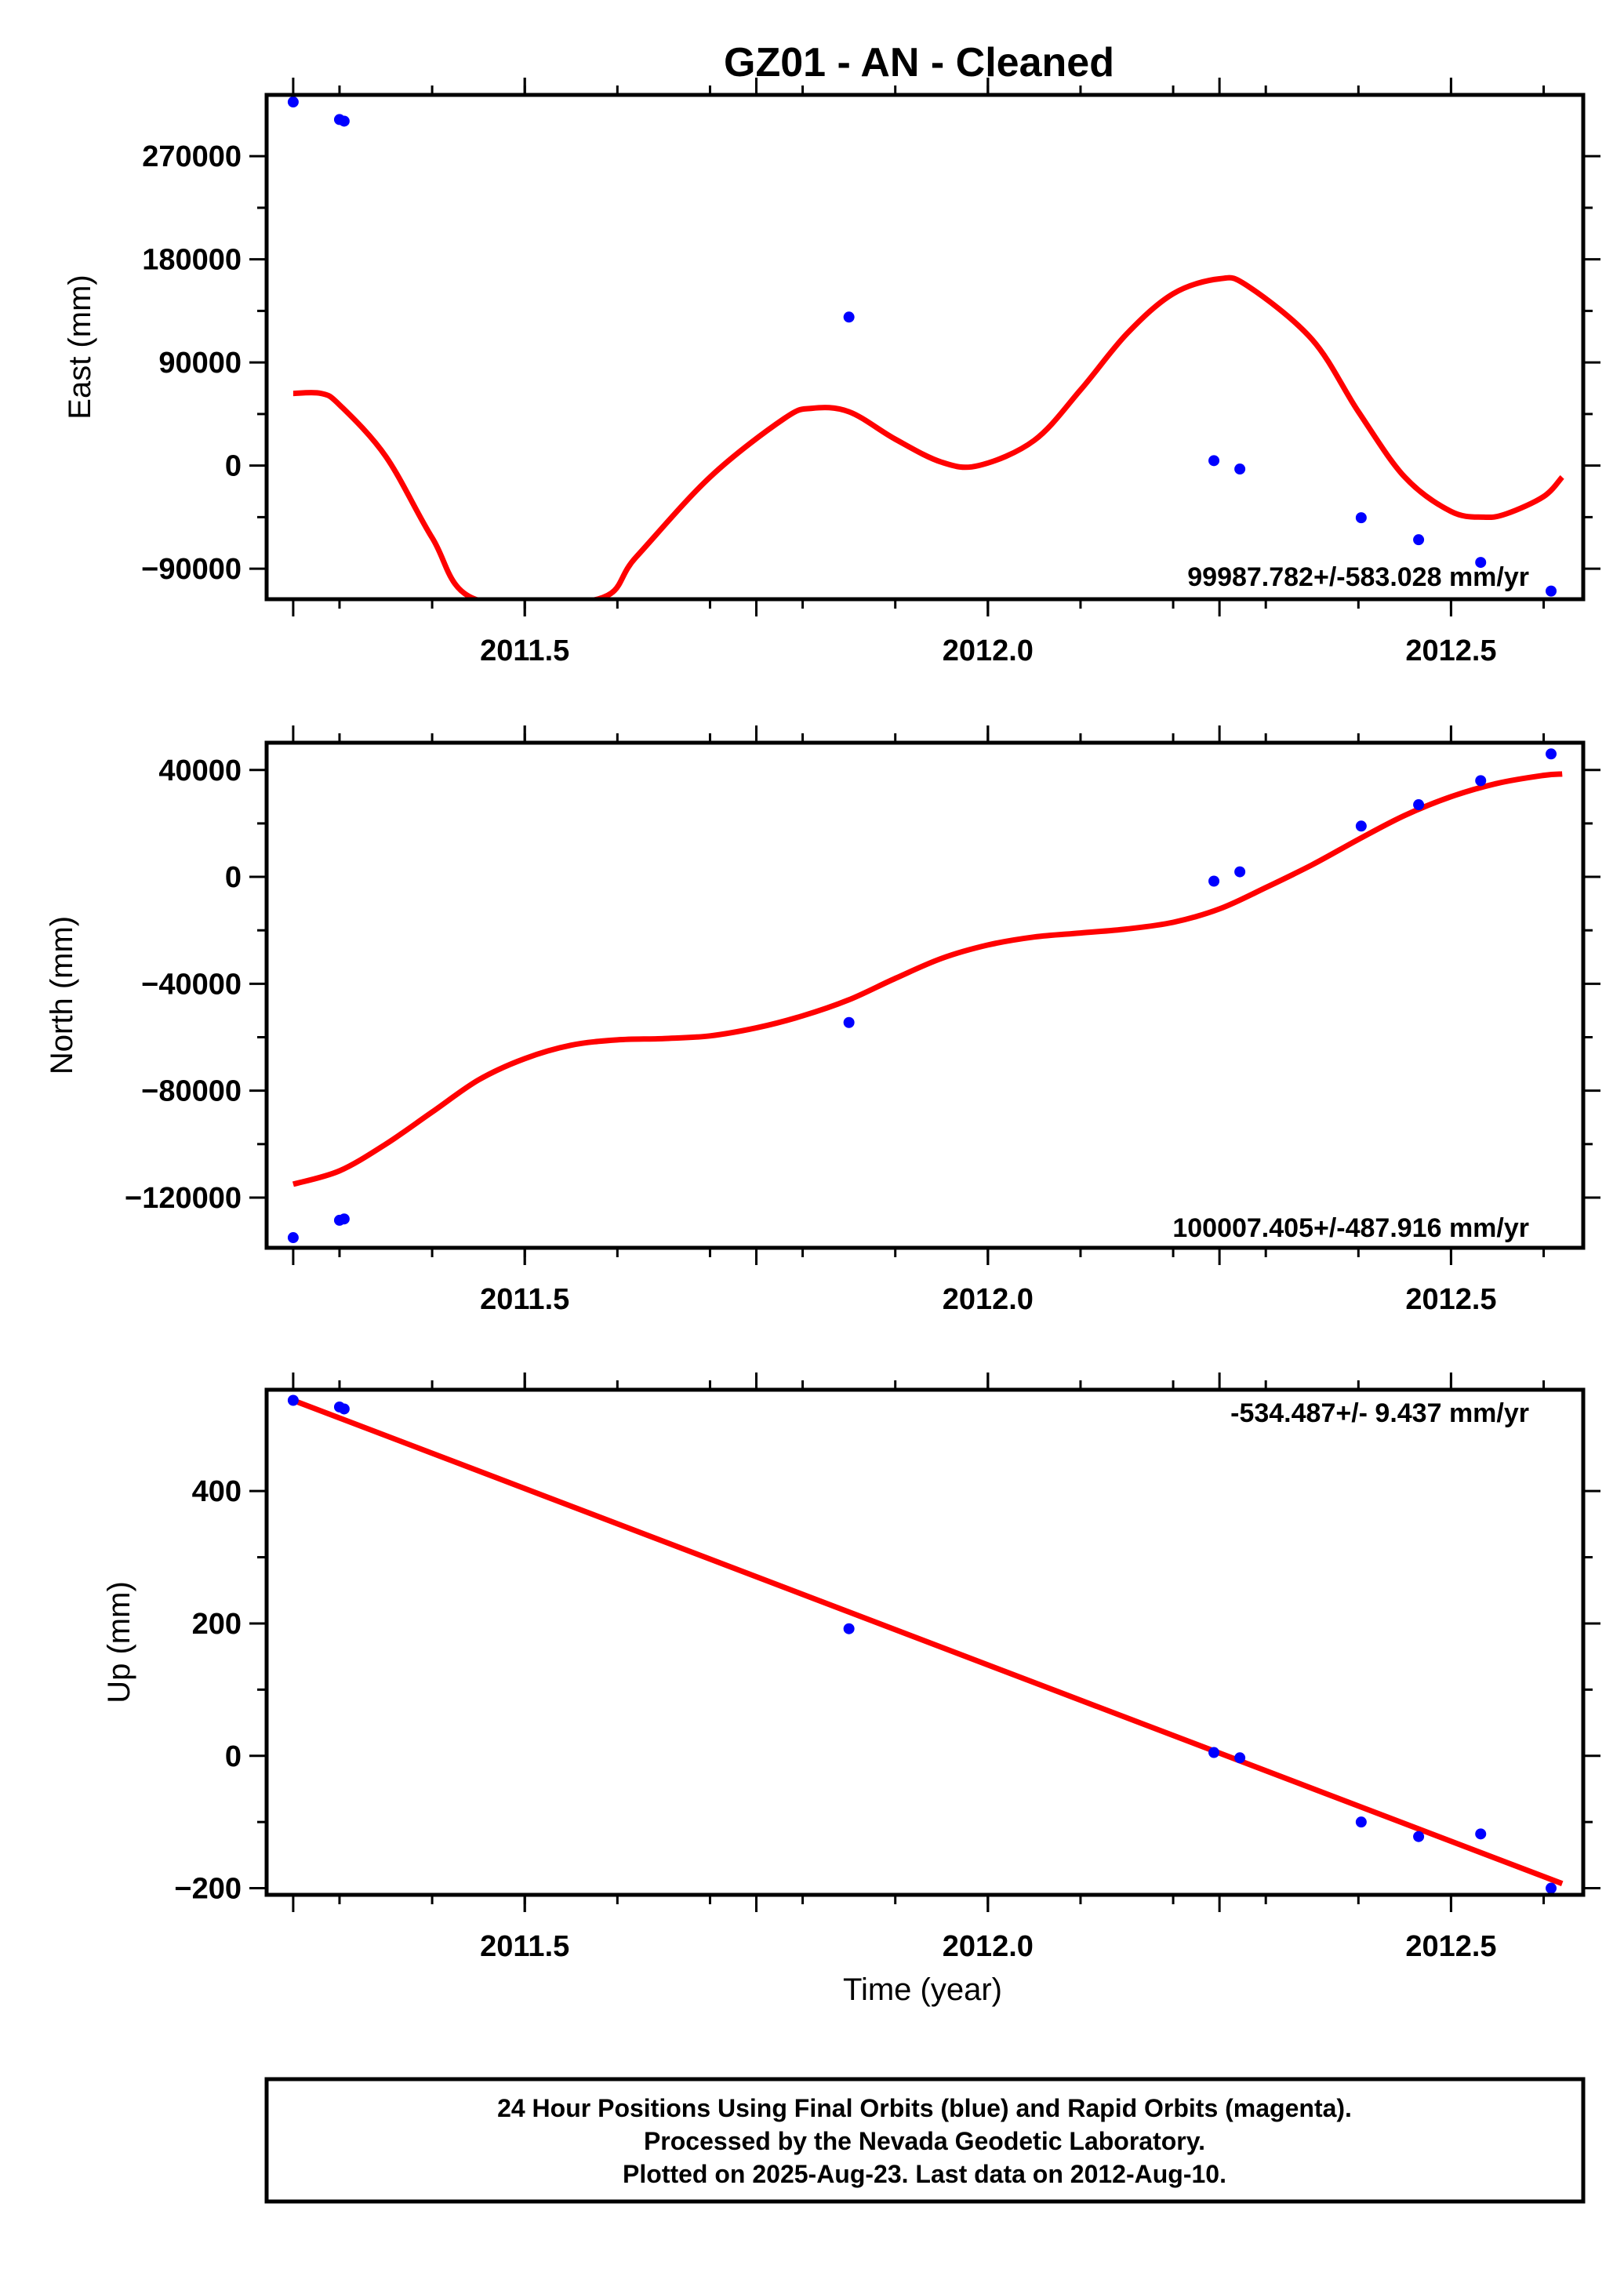  What do you see at coordinates (119, 1642) in the screenshot?
I see `up-y-axis-label: Up (mm)` at bounding box center [119, 1642].